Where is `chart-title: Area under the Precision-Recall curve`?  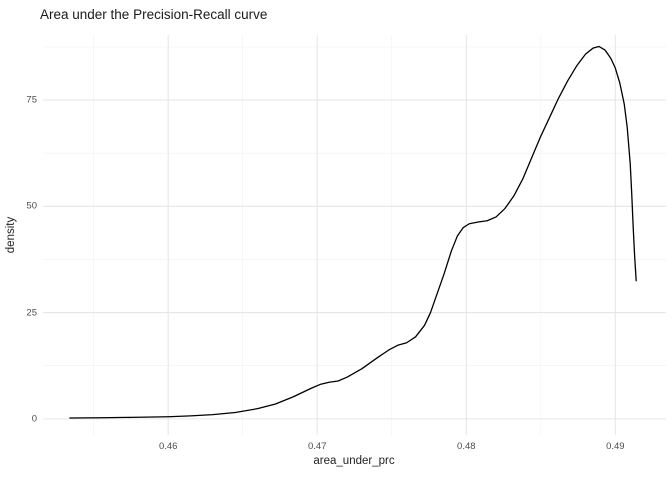 chart-title: Area under the Precision-Recall curve is located at coordinates (154, 14).